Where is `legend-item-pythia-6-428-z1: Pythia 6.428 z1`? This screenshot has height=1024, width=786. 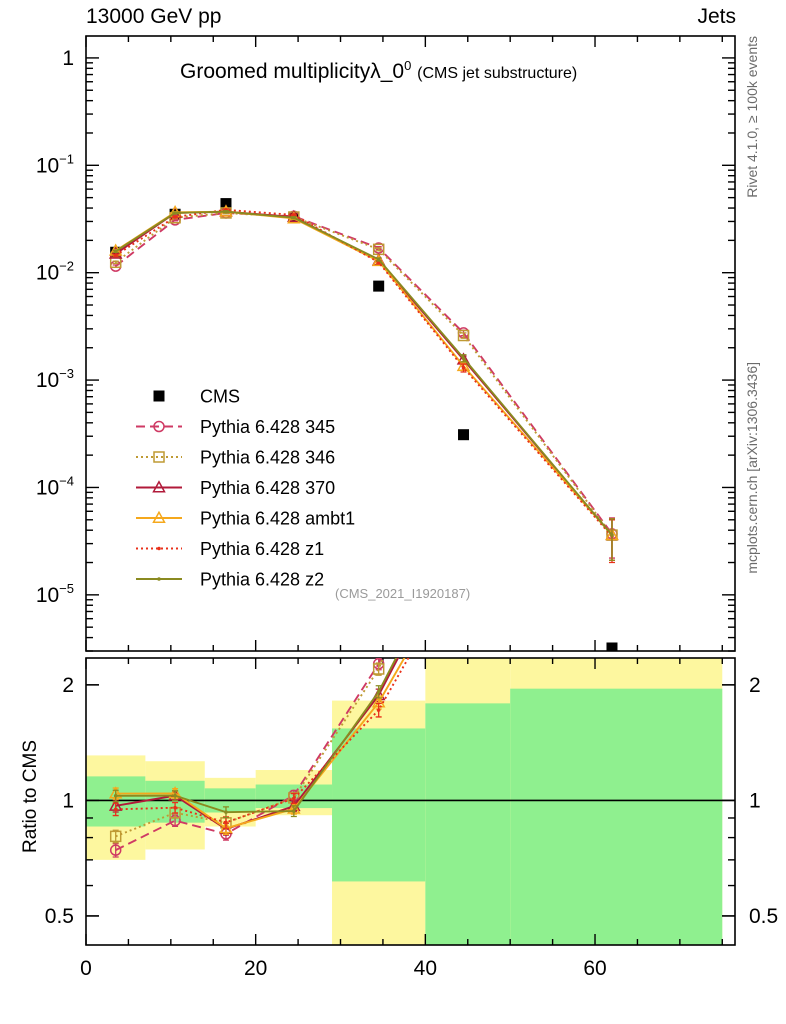
legend-item-pythia-6-428-z1: Pythia 6.428 z1 is located at coordinates (230, 549).